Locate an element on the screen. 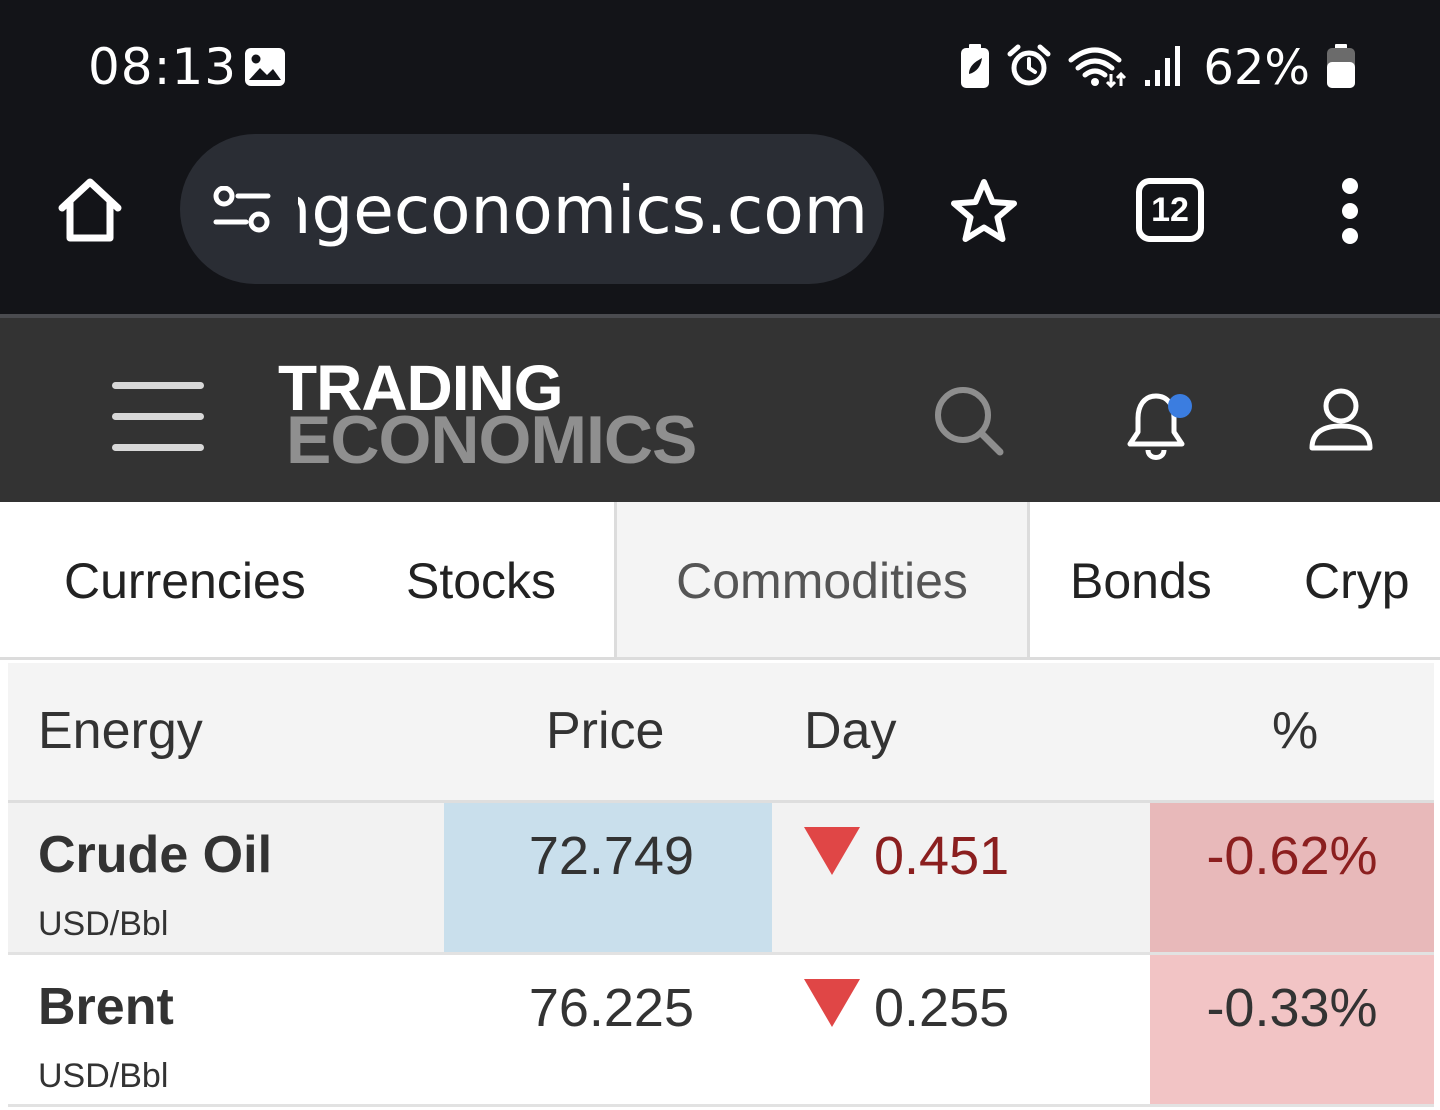  gallery-icon is located at coordinates (265, 69).